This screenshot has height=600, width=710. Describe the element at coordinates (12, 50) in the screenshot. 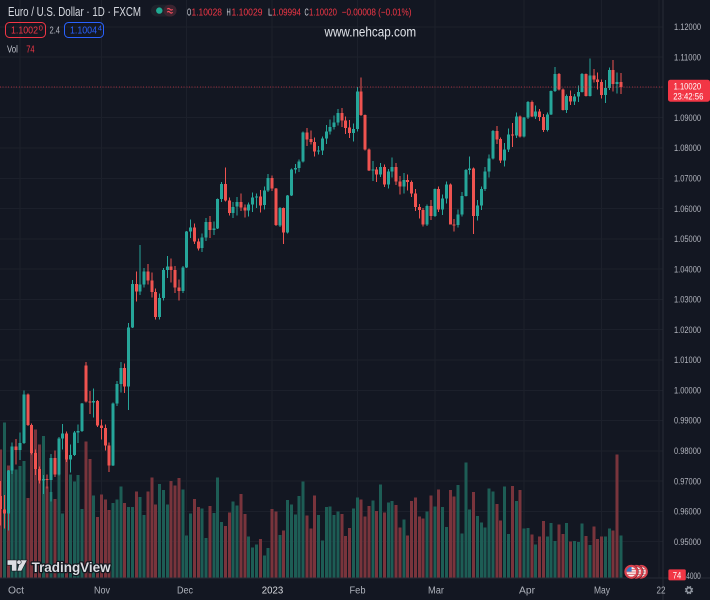

I see `svg-text: Vol` at that location.